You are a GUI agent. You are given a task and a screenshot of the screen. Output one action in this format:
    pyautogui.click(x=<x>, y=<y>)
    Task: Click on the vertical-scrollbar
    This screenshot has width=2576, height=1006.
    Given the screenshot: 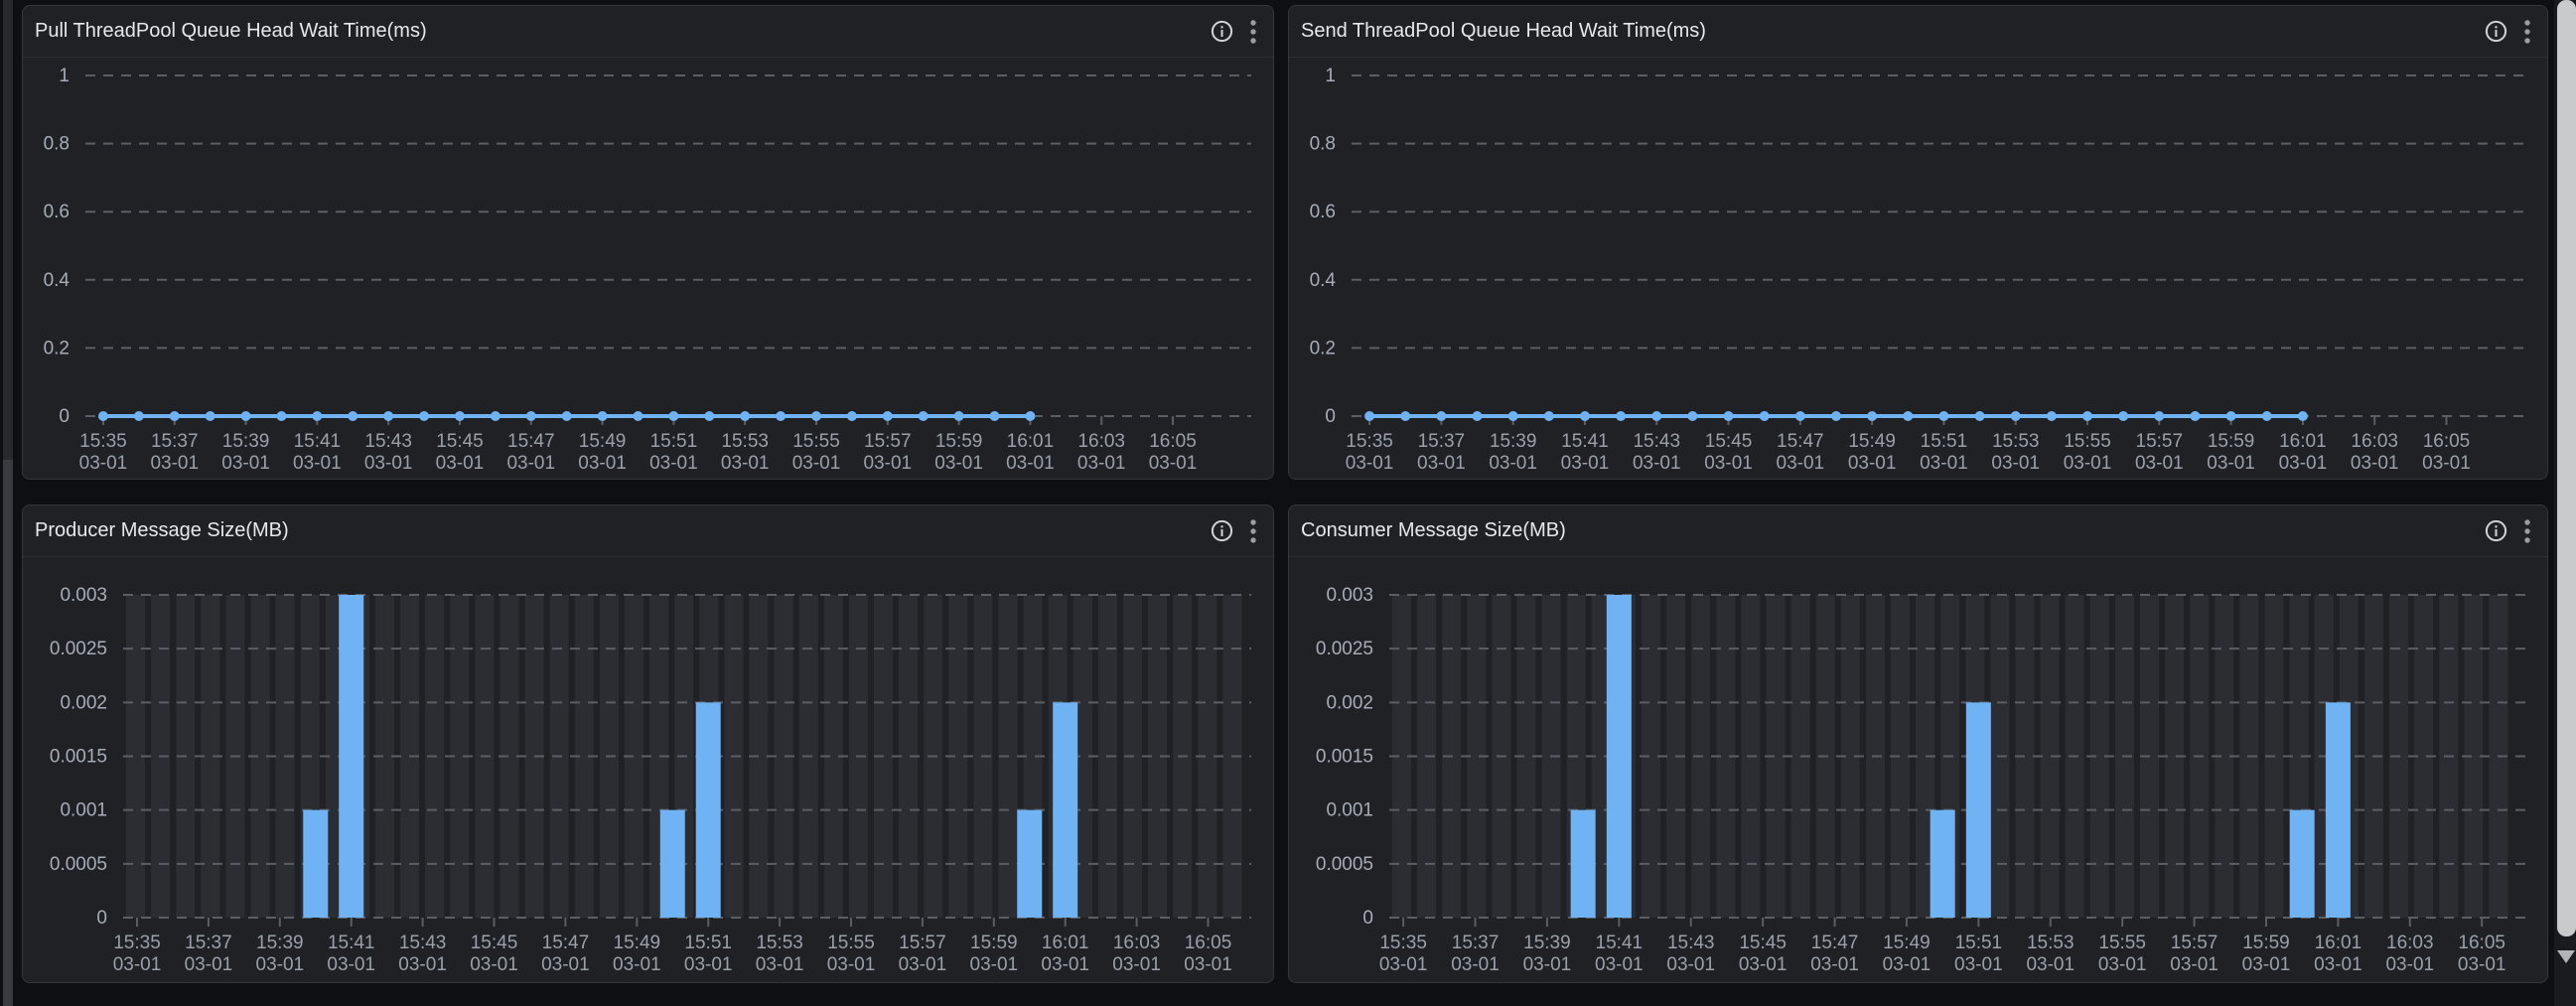 What is the action you would take?
    pyautogui.click(x=2565, y=503)
    